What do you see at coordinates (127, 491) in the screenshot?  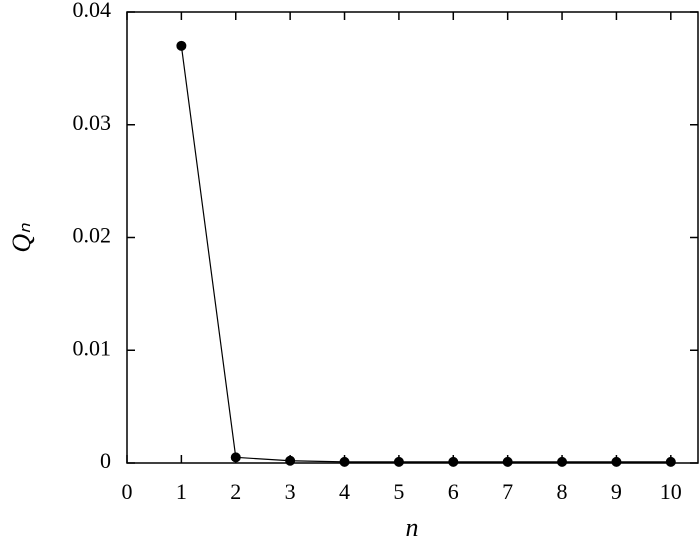 I see `x-tick-label: 0` at bounding box center [127, 491].